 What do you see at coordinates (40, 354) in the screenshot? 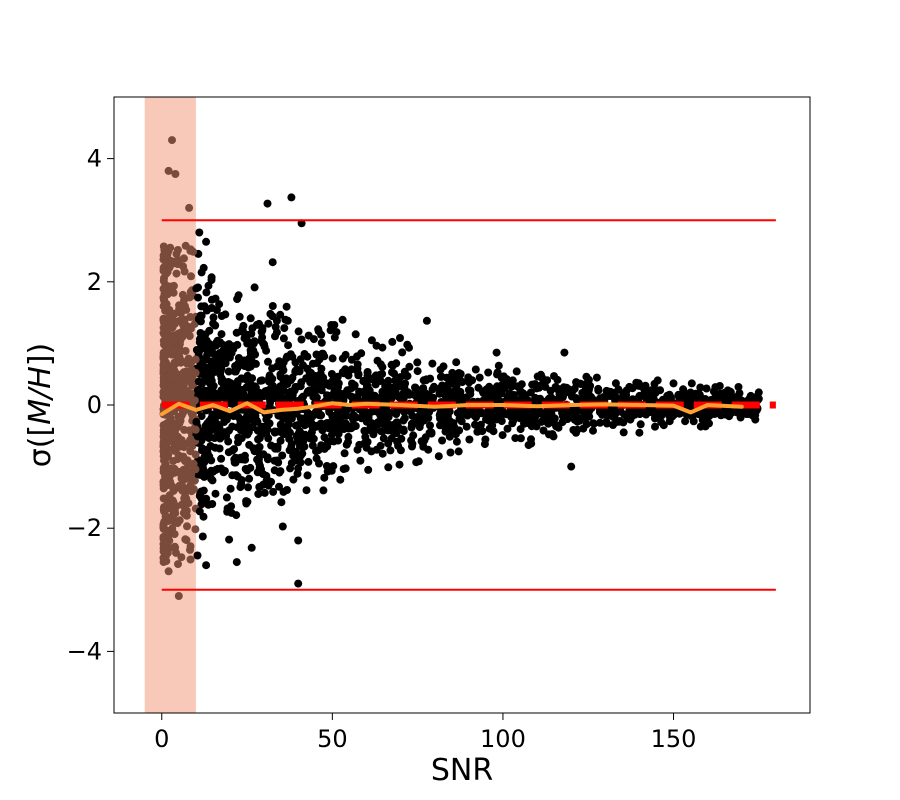
I see `y-axis-label-suffix: ])` at bounding box center [40, 354].